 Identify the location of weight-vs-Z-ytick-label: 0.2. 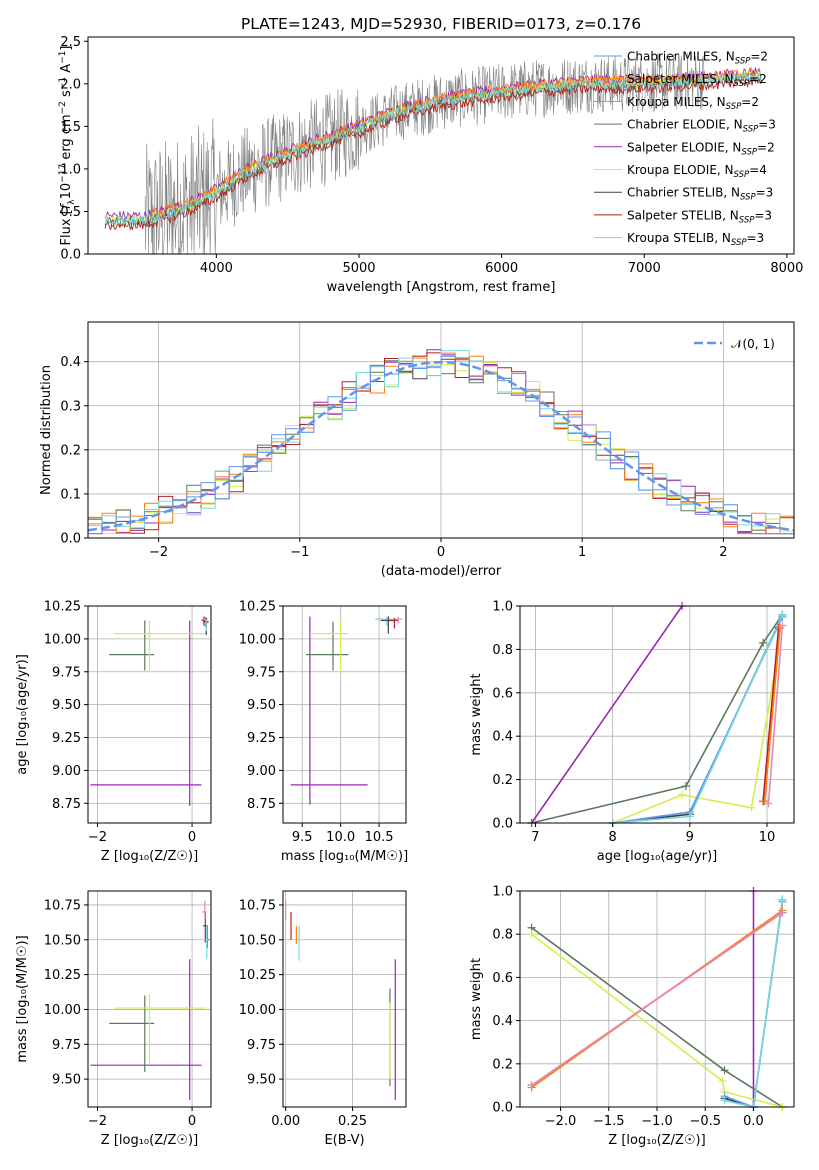
(502, 1064).